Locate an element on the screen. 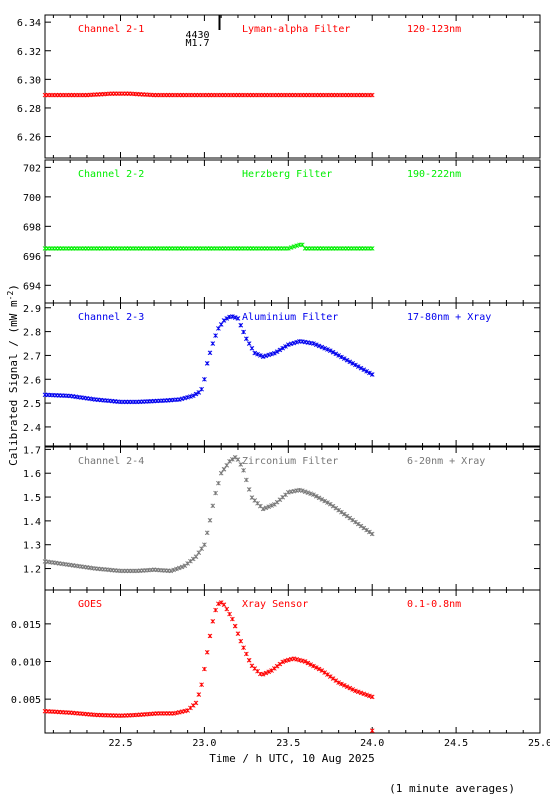 The width and height of the screenshot is (550, 800). y-tick-label: 2.6 is located at coordinates (32, 380).